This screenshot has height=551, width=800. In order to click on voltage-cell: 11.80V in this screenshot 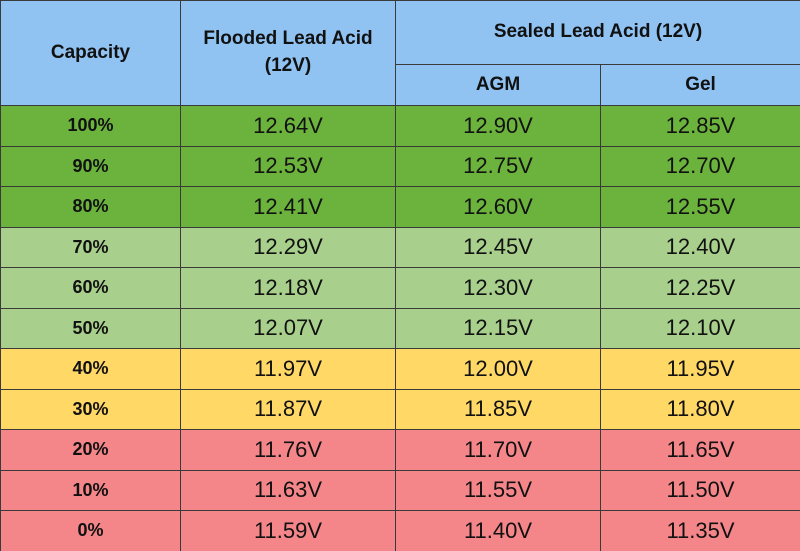, I will do `click(700, 409)`.